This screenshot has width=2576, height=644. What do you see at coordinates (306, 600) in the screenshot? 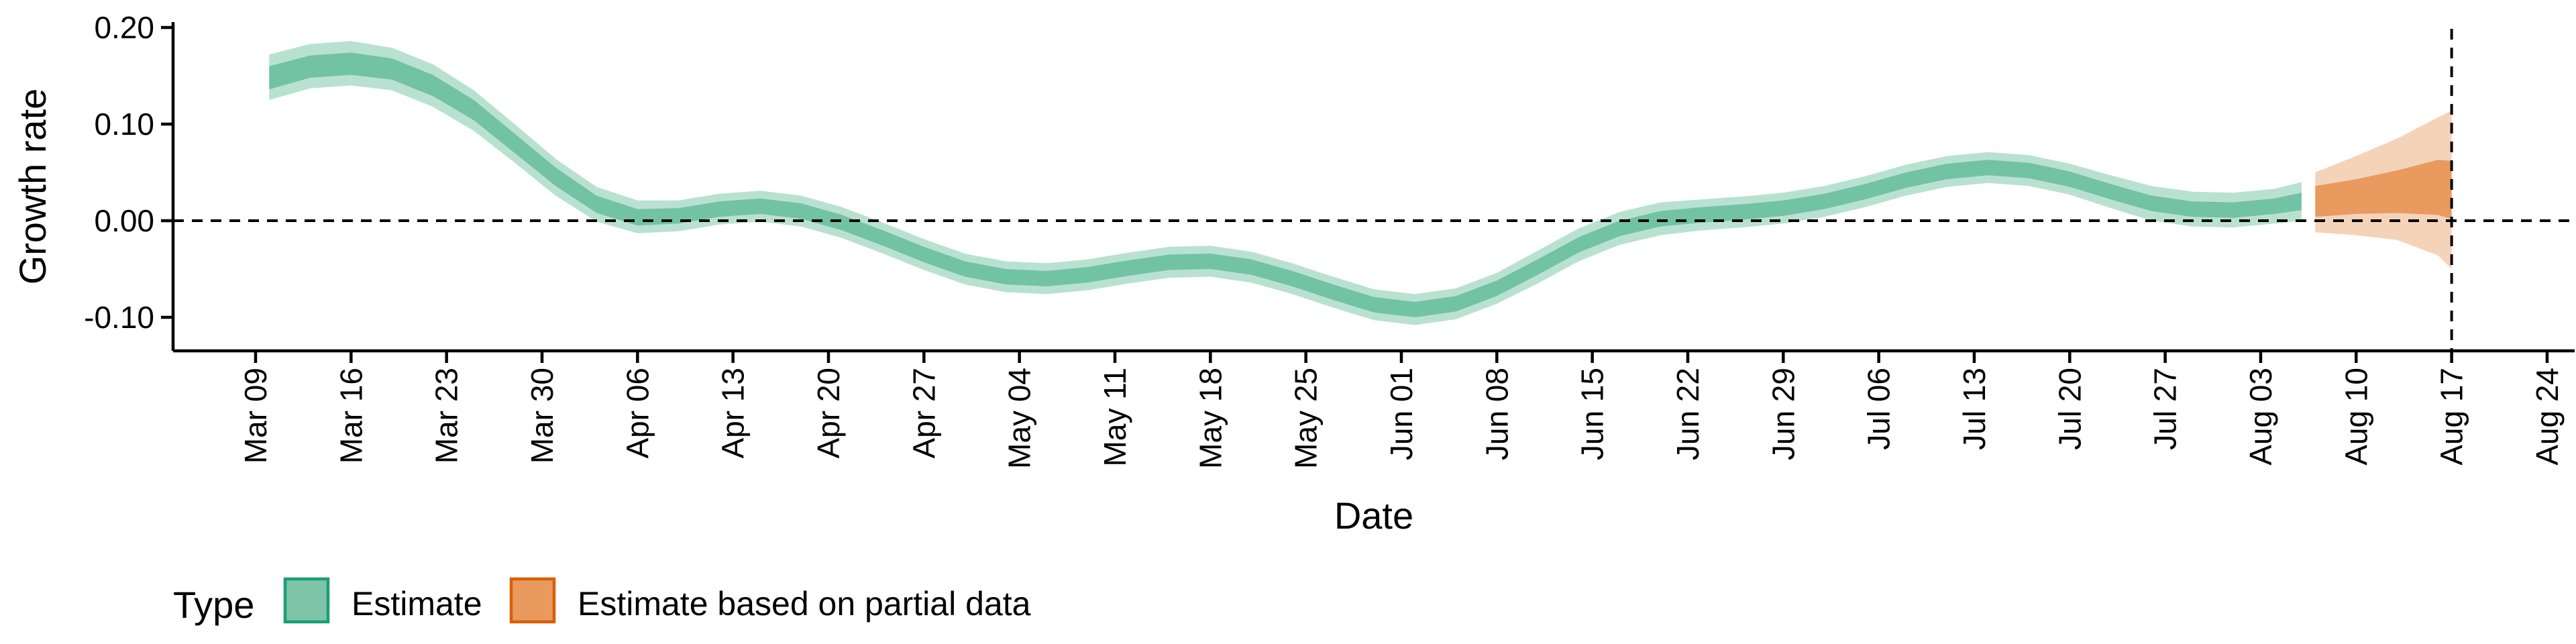
I see `legend-key-estimate` at bounding box center [306, 600].